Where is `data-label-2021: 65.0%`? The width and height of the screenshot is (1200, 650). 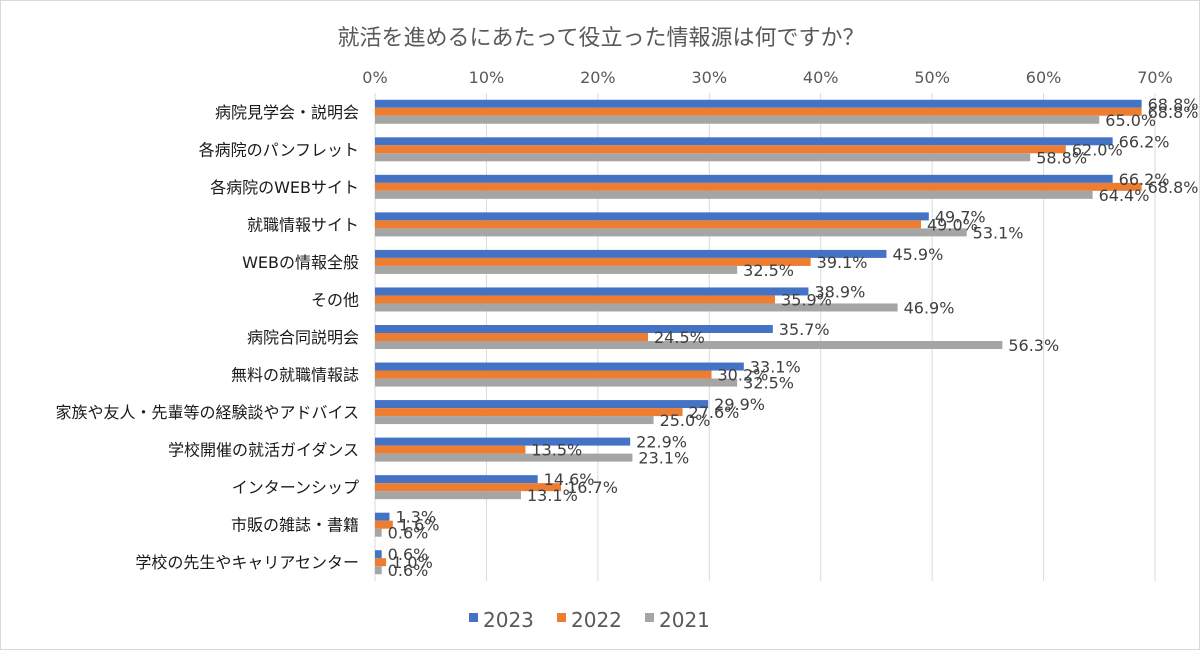 data-label-2021: 65.0% is located at coordinates (1130, 120).